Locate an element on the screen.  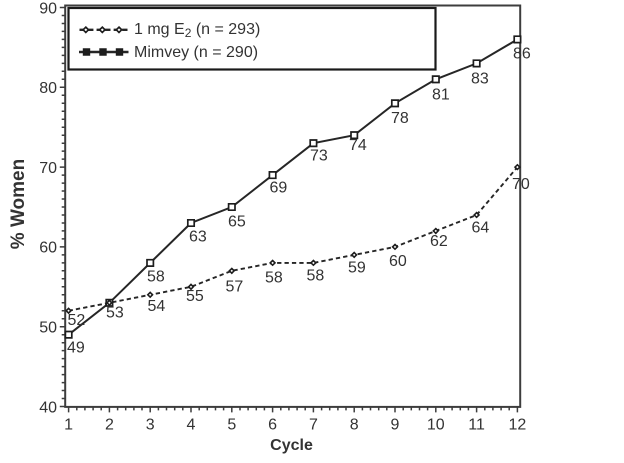
svg-text: 80 is located at coordinates (48, 88).